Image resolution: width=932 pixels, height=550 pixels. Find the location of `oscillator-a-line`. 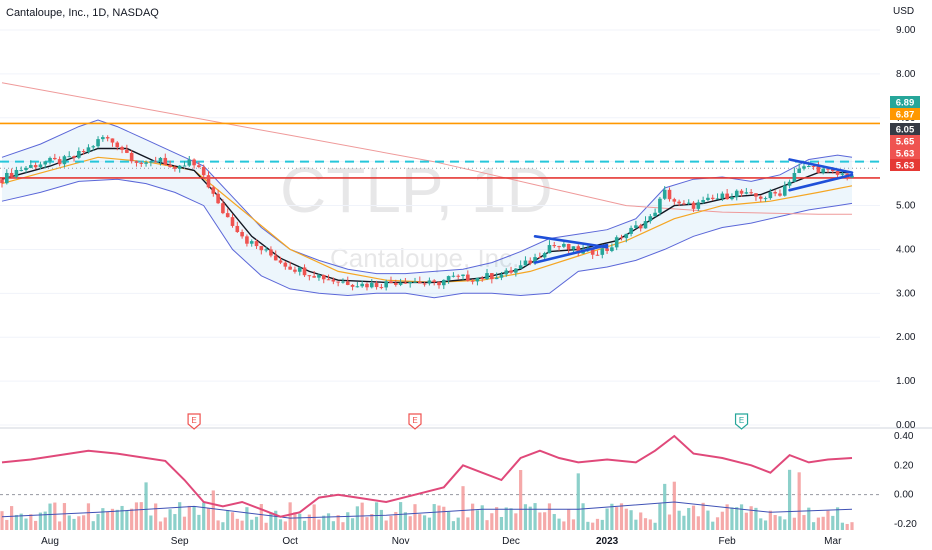

oscillator-a-line is located at coordinates (427, 476).